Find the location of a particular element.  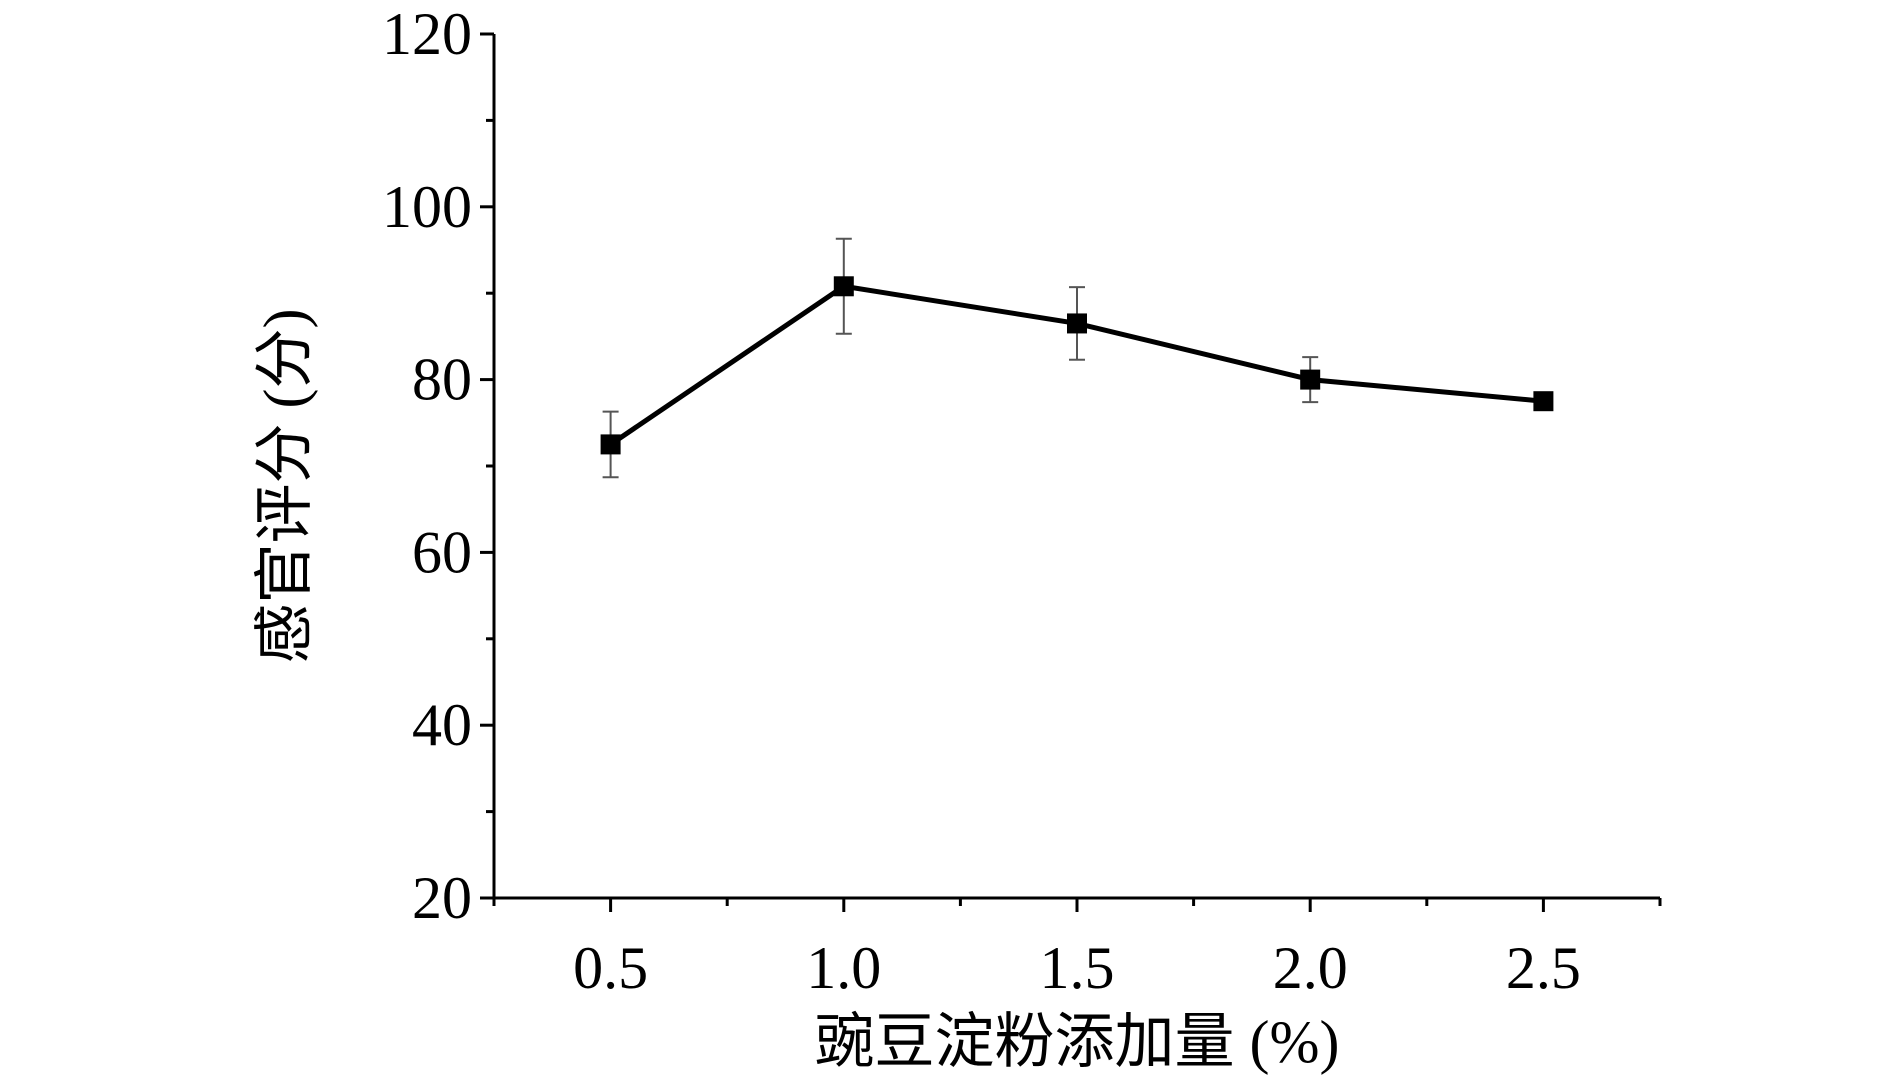

x-tick-label: 2.5 is located at coordinates (1543, 968).